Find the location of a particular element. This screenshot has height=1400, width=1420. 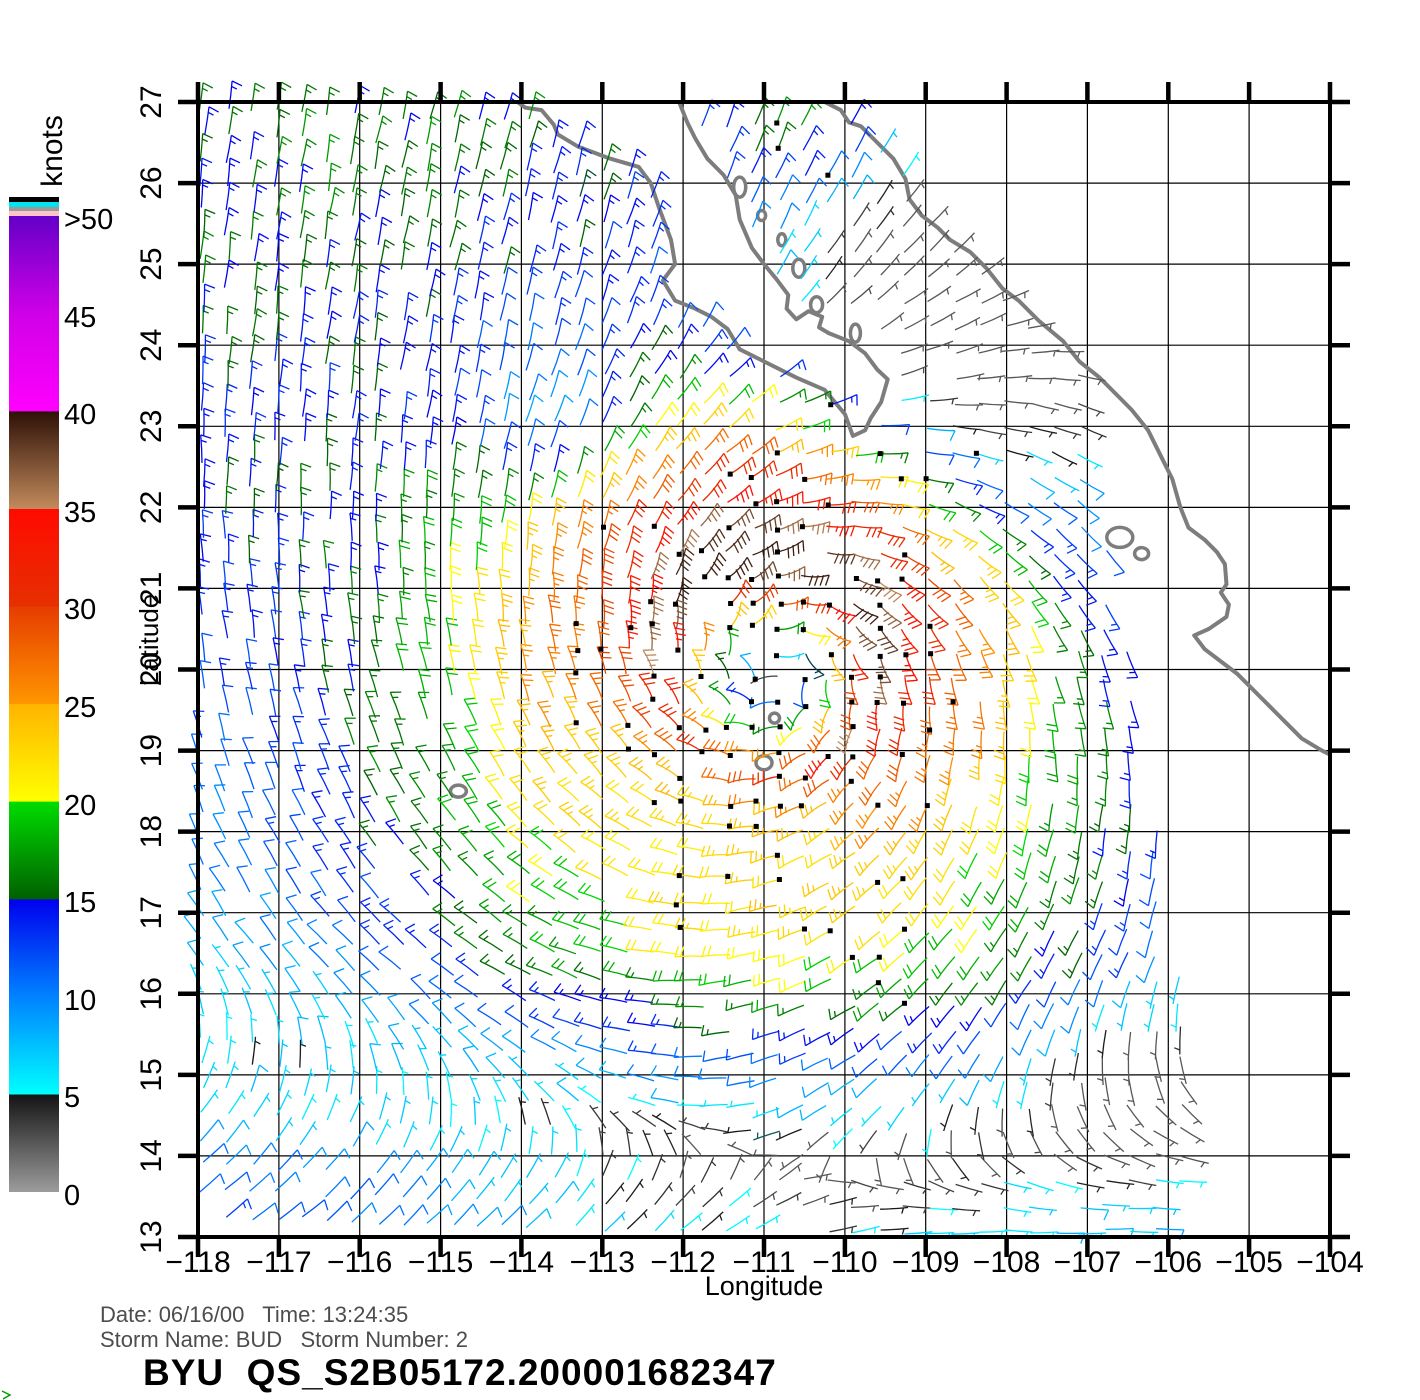

colorbar-special-bands is located at coordinates (34, 206).